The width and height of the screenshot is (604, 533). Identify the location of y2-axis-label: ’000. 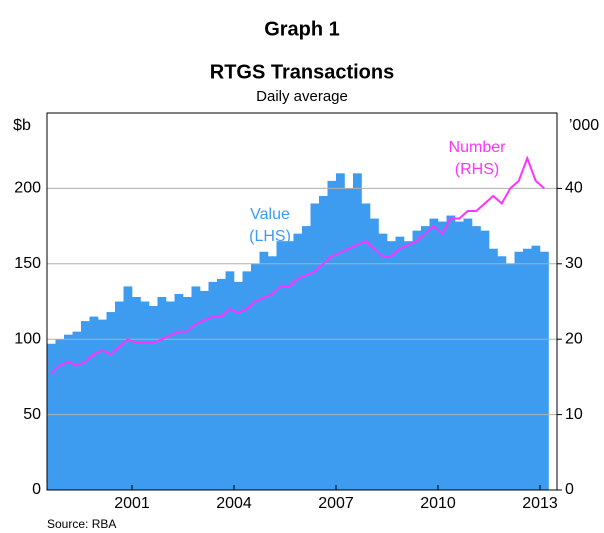
(584, 125).